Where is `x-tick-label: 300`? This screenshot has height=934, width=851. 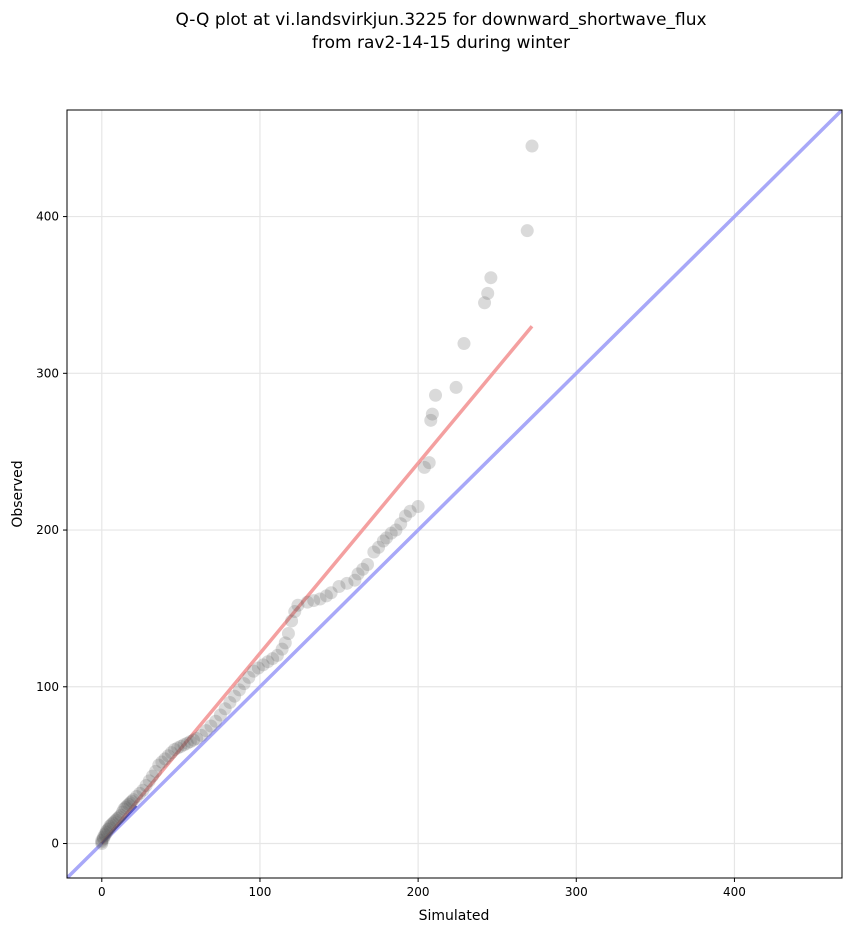
x-tick-label: 300 is located at coordinates (576, 892).